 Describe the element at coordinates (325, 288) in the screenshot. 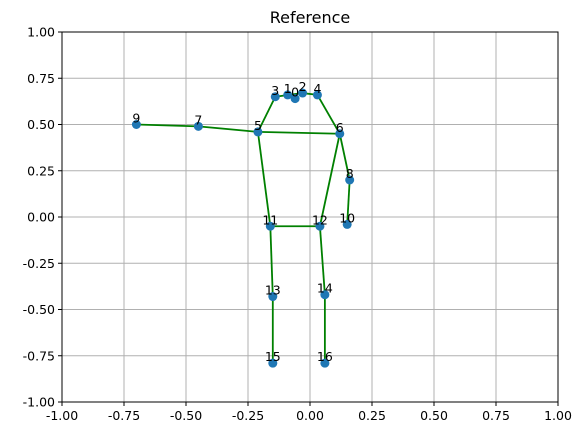

I see `keypoint-label: 14` at that location.